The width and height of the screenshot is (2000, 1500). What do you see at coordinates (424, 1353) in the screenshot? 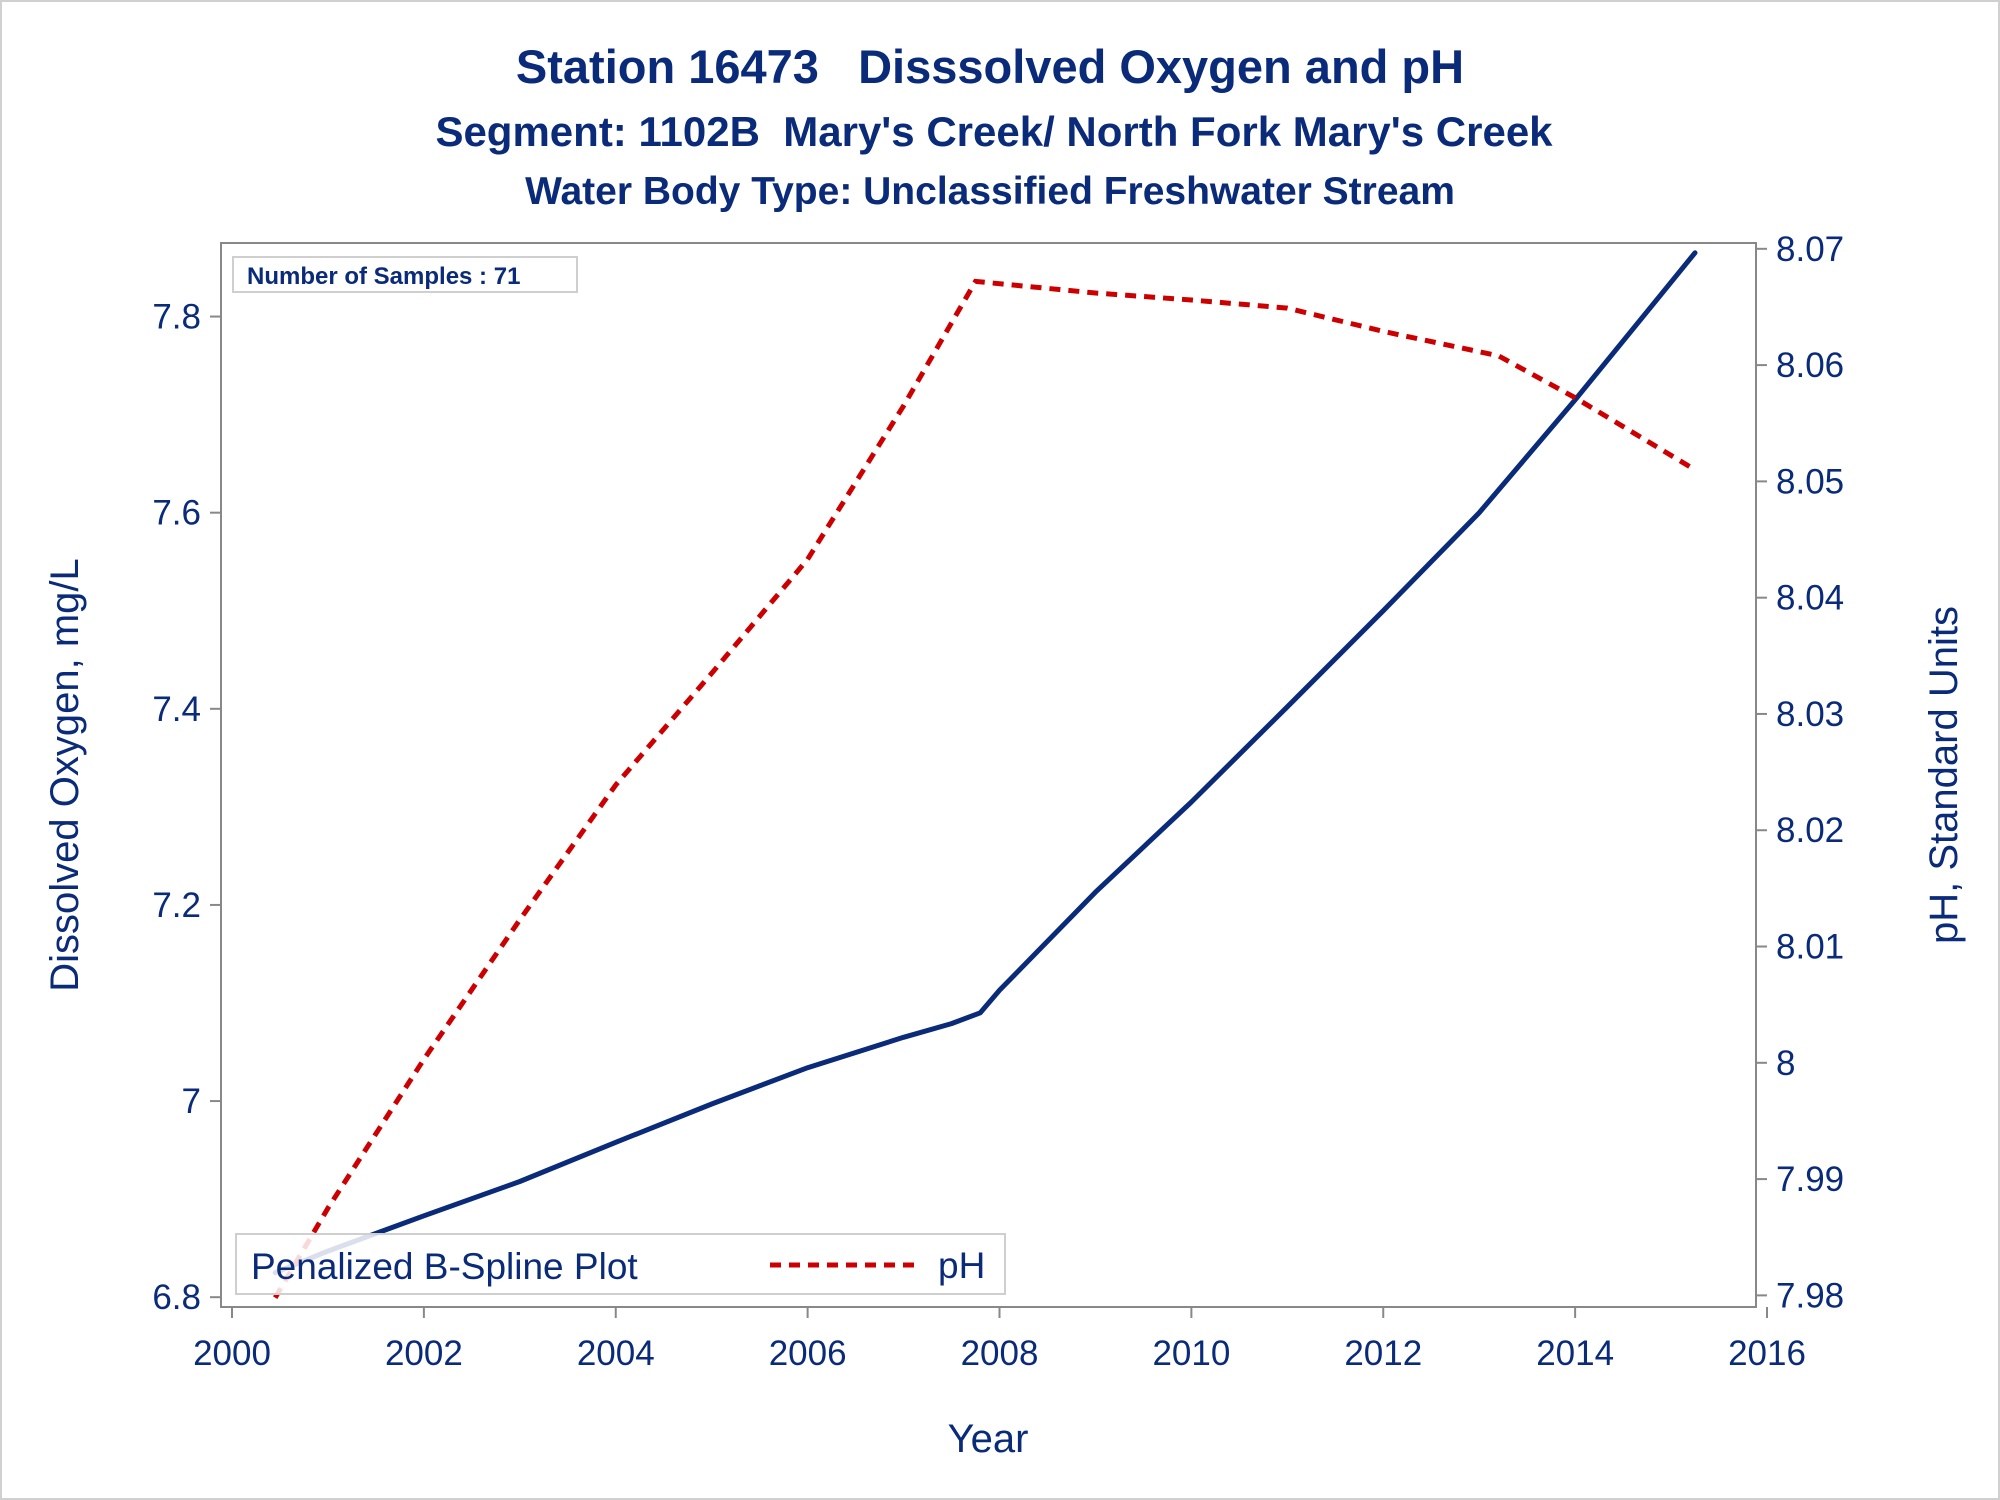
I see `x-tick-label: 2002` at bounding box center [424, 1353].